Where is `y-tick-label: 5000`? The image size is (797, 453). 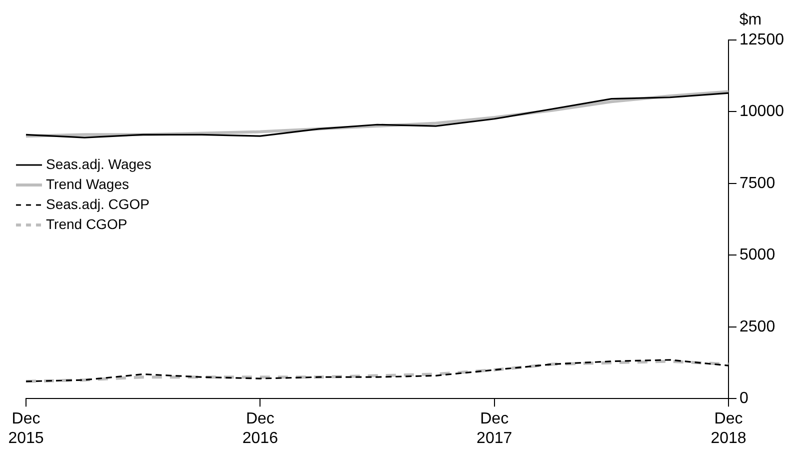
y-tick-label: 5000 is located at coordinates (758, 255).